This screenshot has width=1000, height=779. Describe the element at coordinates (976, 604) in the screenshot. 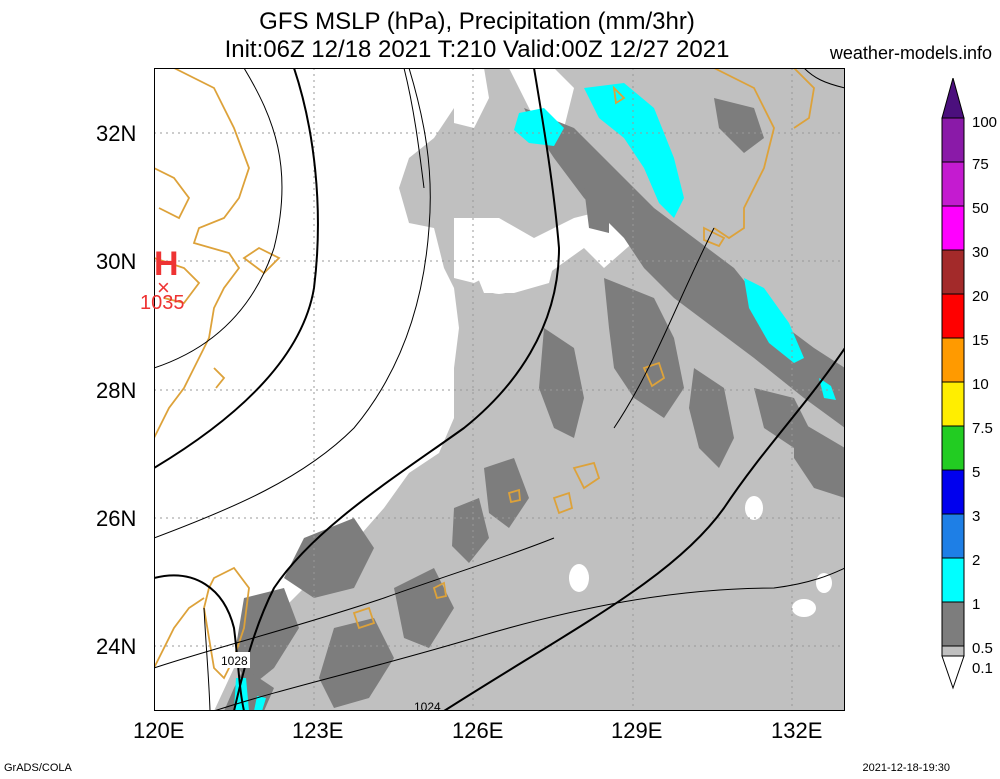

I see `colorbar-label: 1` at that location.